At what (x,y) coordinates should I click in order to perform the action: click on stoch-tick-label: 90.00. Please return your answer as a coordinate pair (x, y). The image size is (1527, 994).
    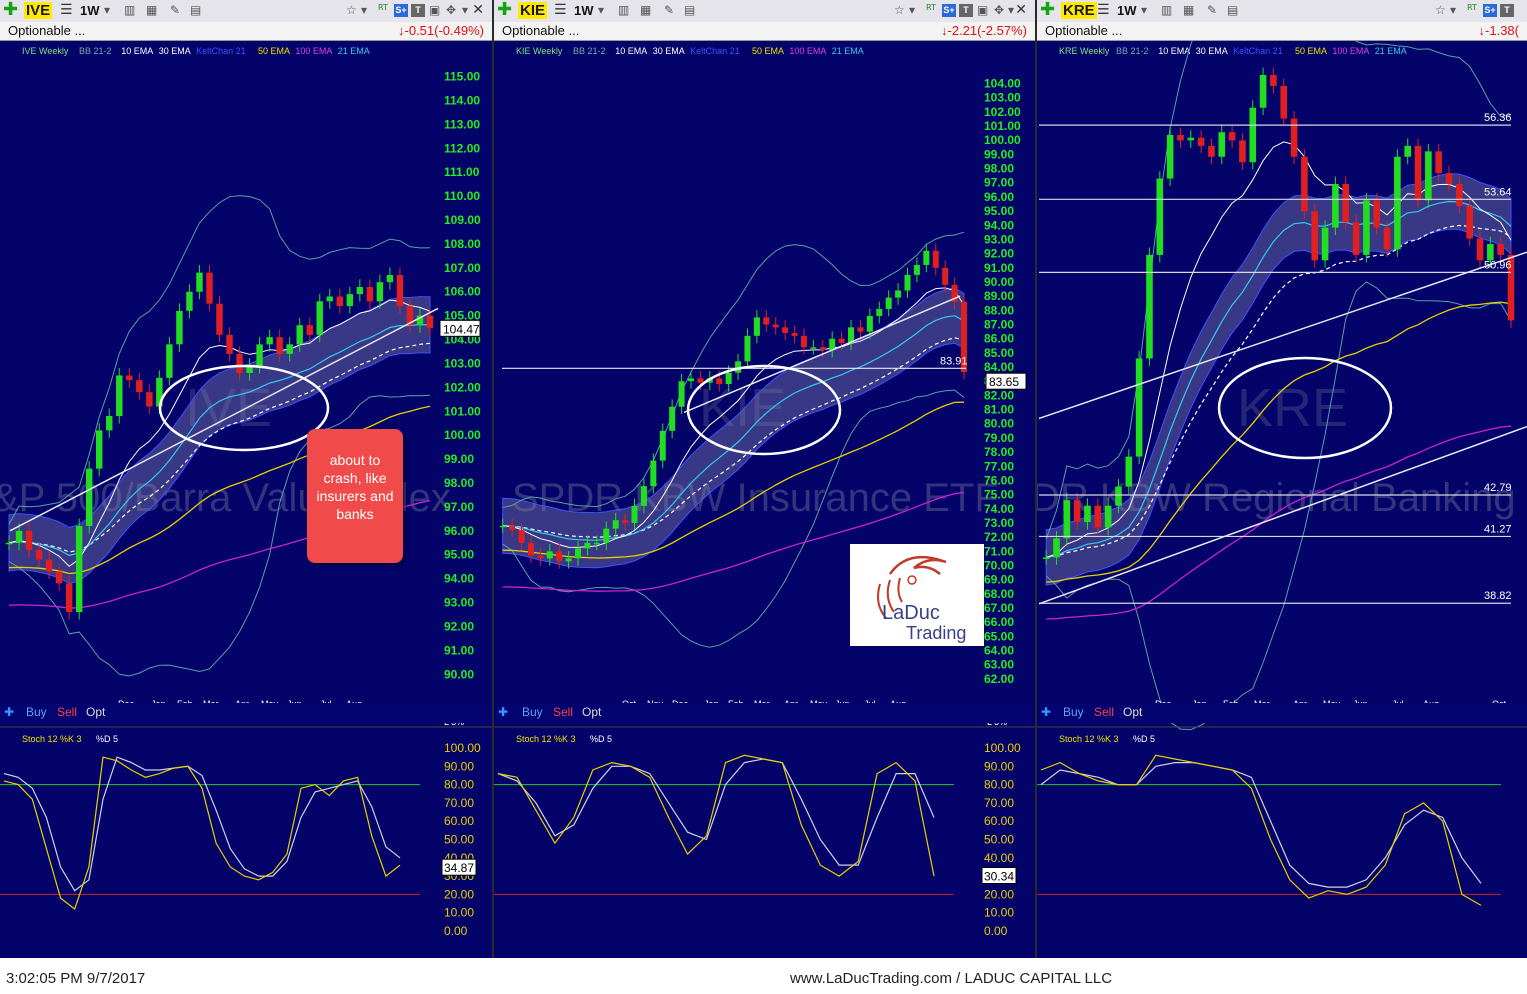
    Looking at the image, I should click on (459, 766).